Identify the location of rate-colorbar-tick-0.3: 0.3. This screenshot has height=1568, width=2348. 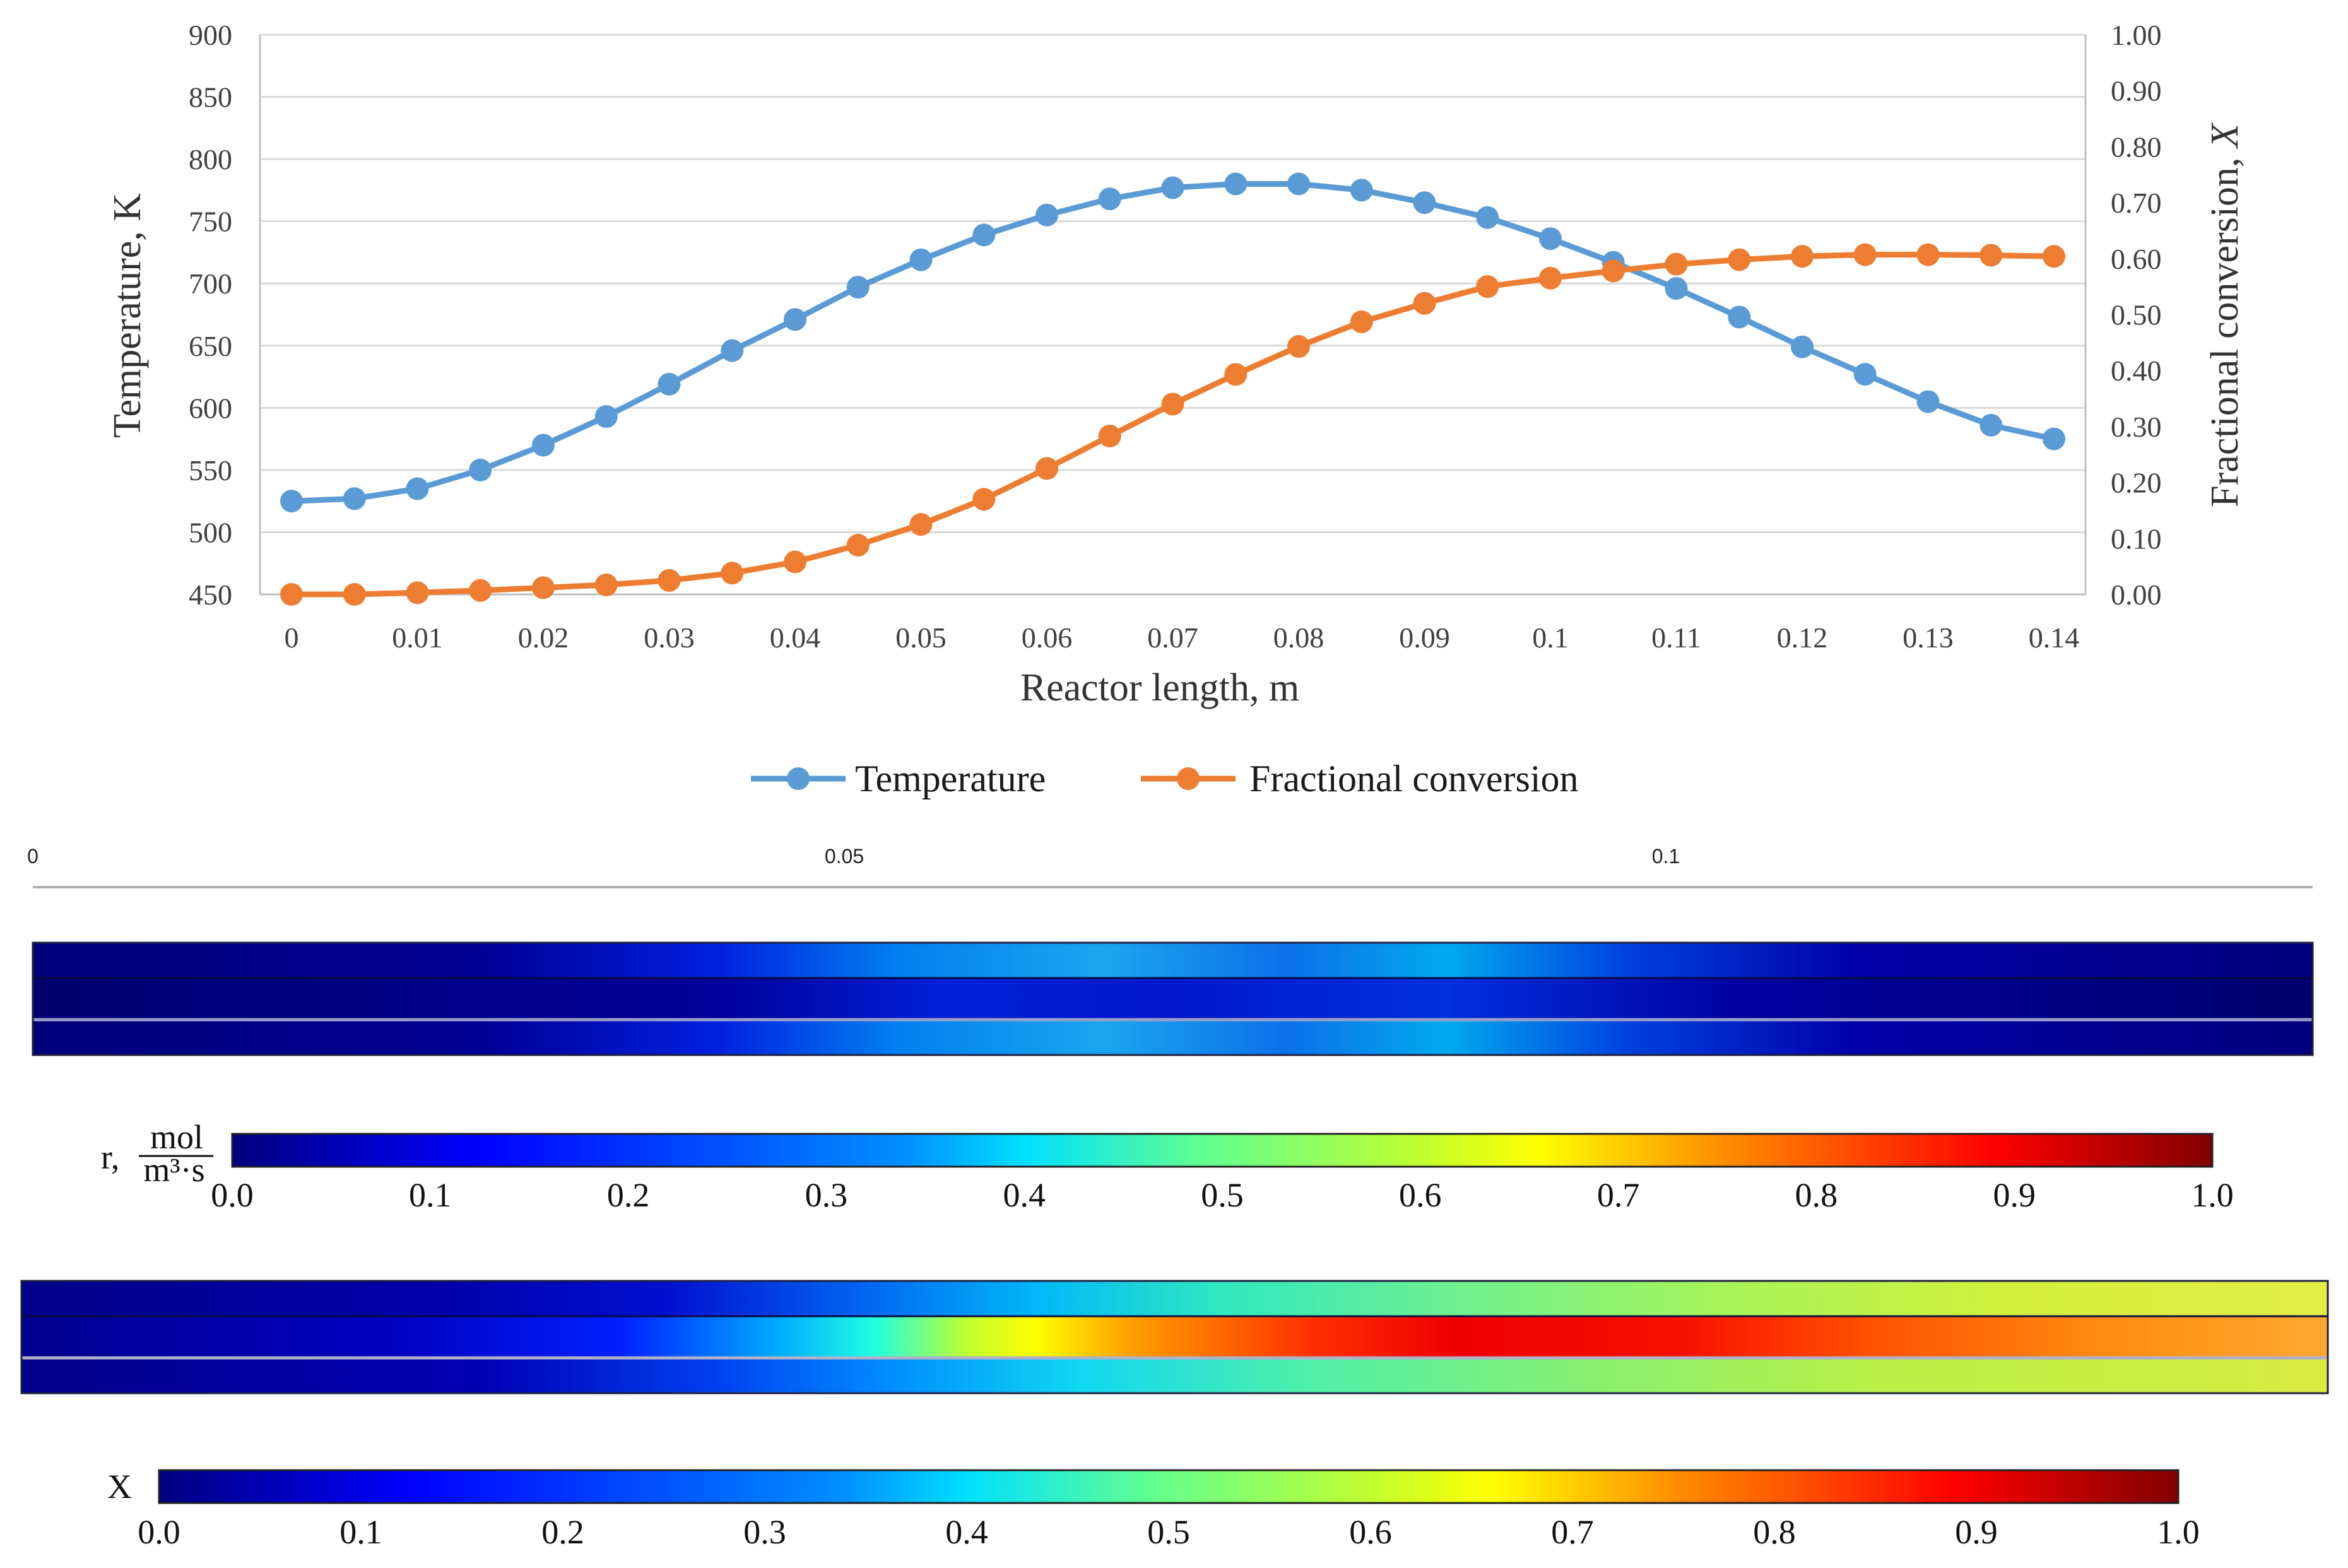
(826, 1195).